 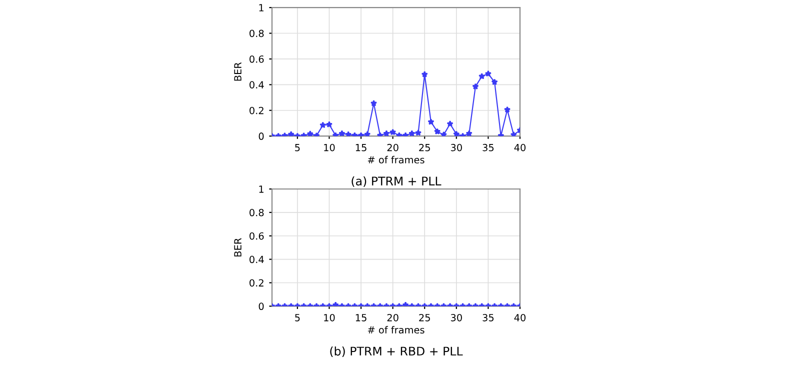 I want to click on text: (a) PTRM + PLL, so click(x=397, y=181).